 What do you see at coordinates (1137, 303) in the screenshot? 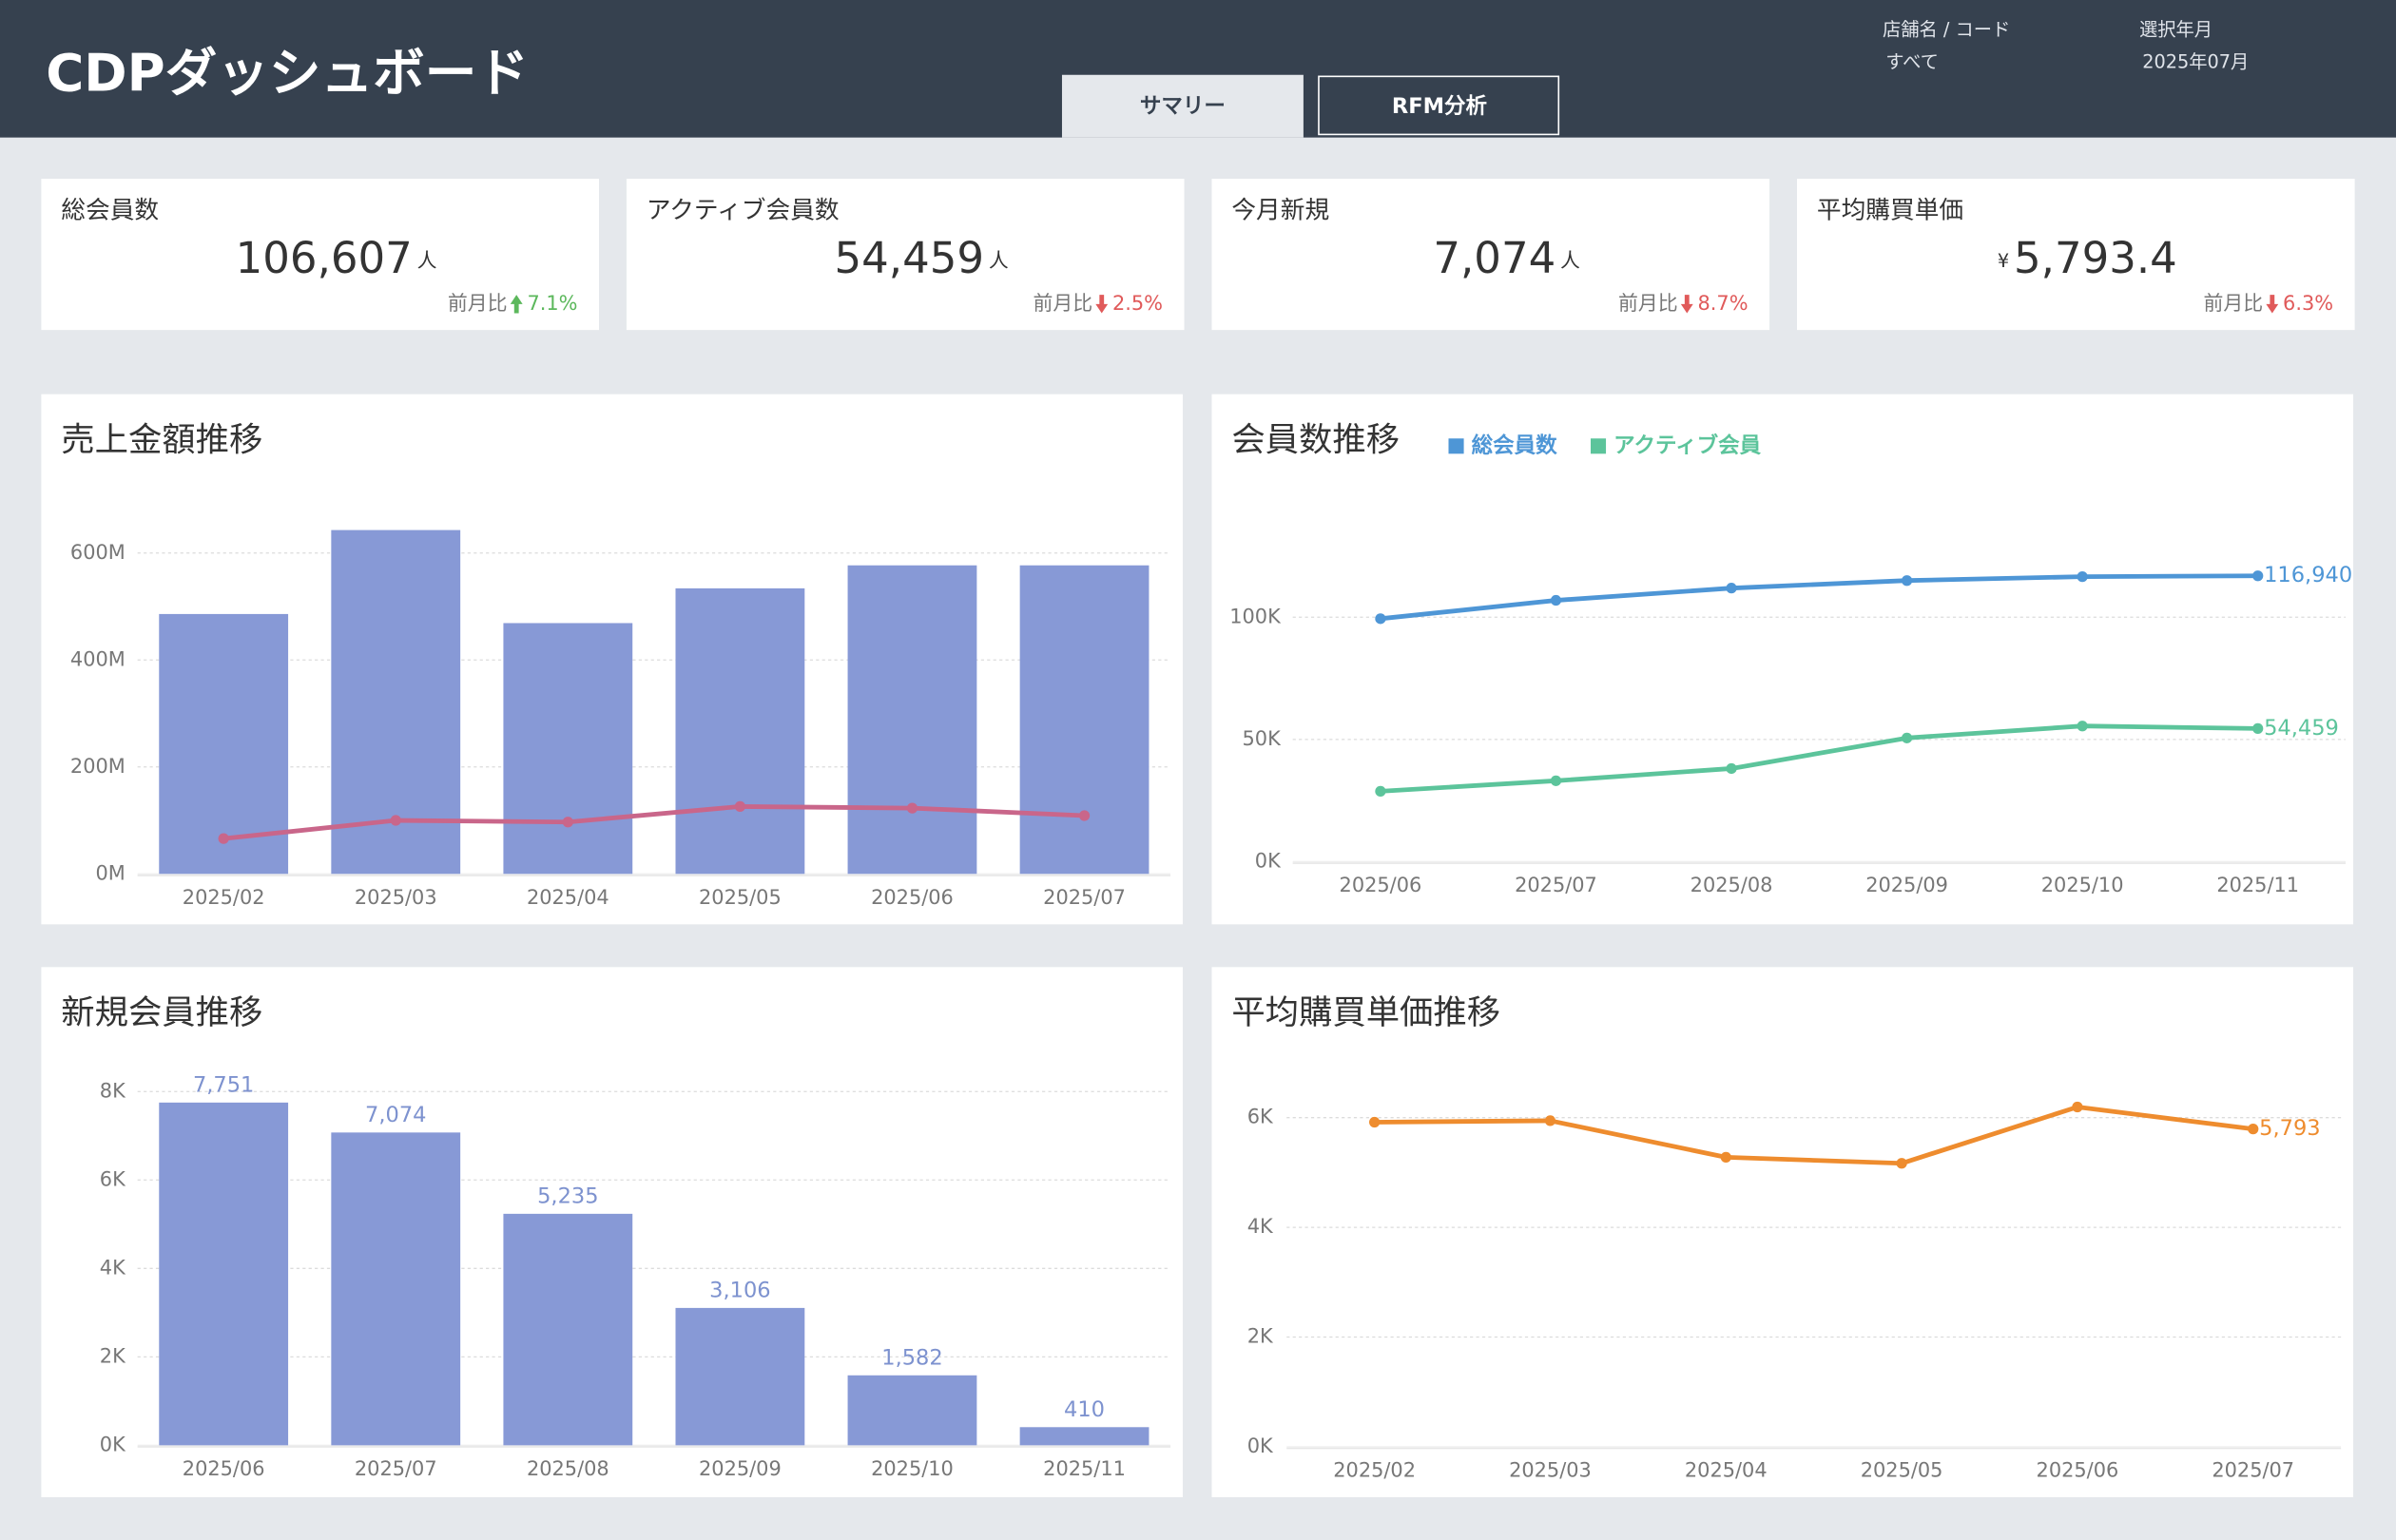
I see `kpi-change: 2.5%` at bounding box center [1137, 303].